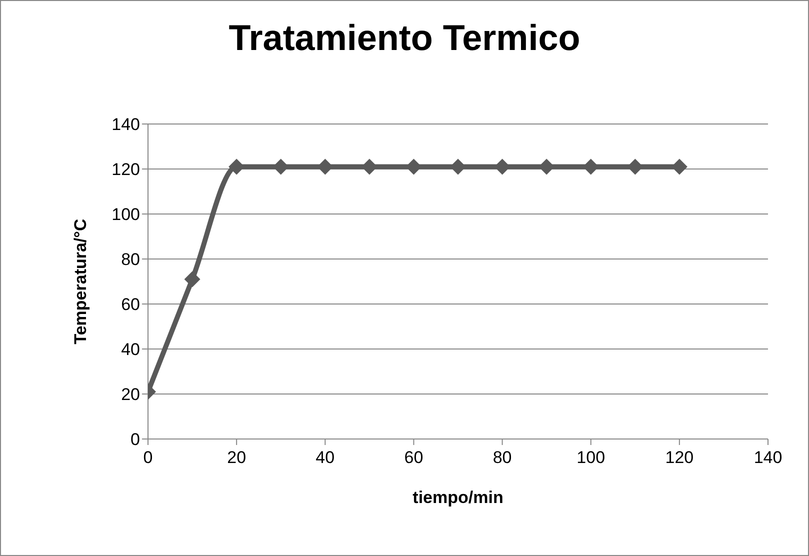 Image resolution: width=809 pixels, height=556 pixels. I want to click on y-tick-label: 60, so click(130, 304).